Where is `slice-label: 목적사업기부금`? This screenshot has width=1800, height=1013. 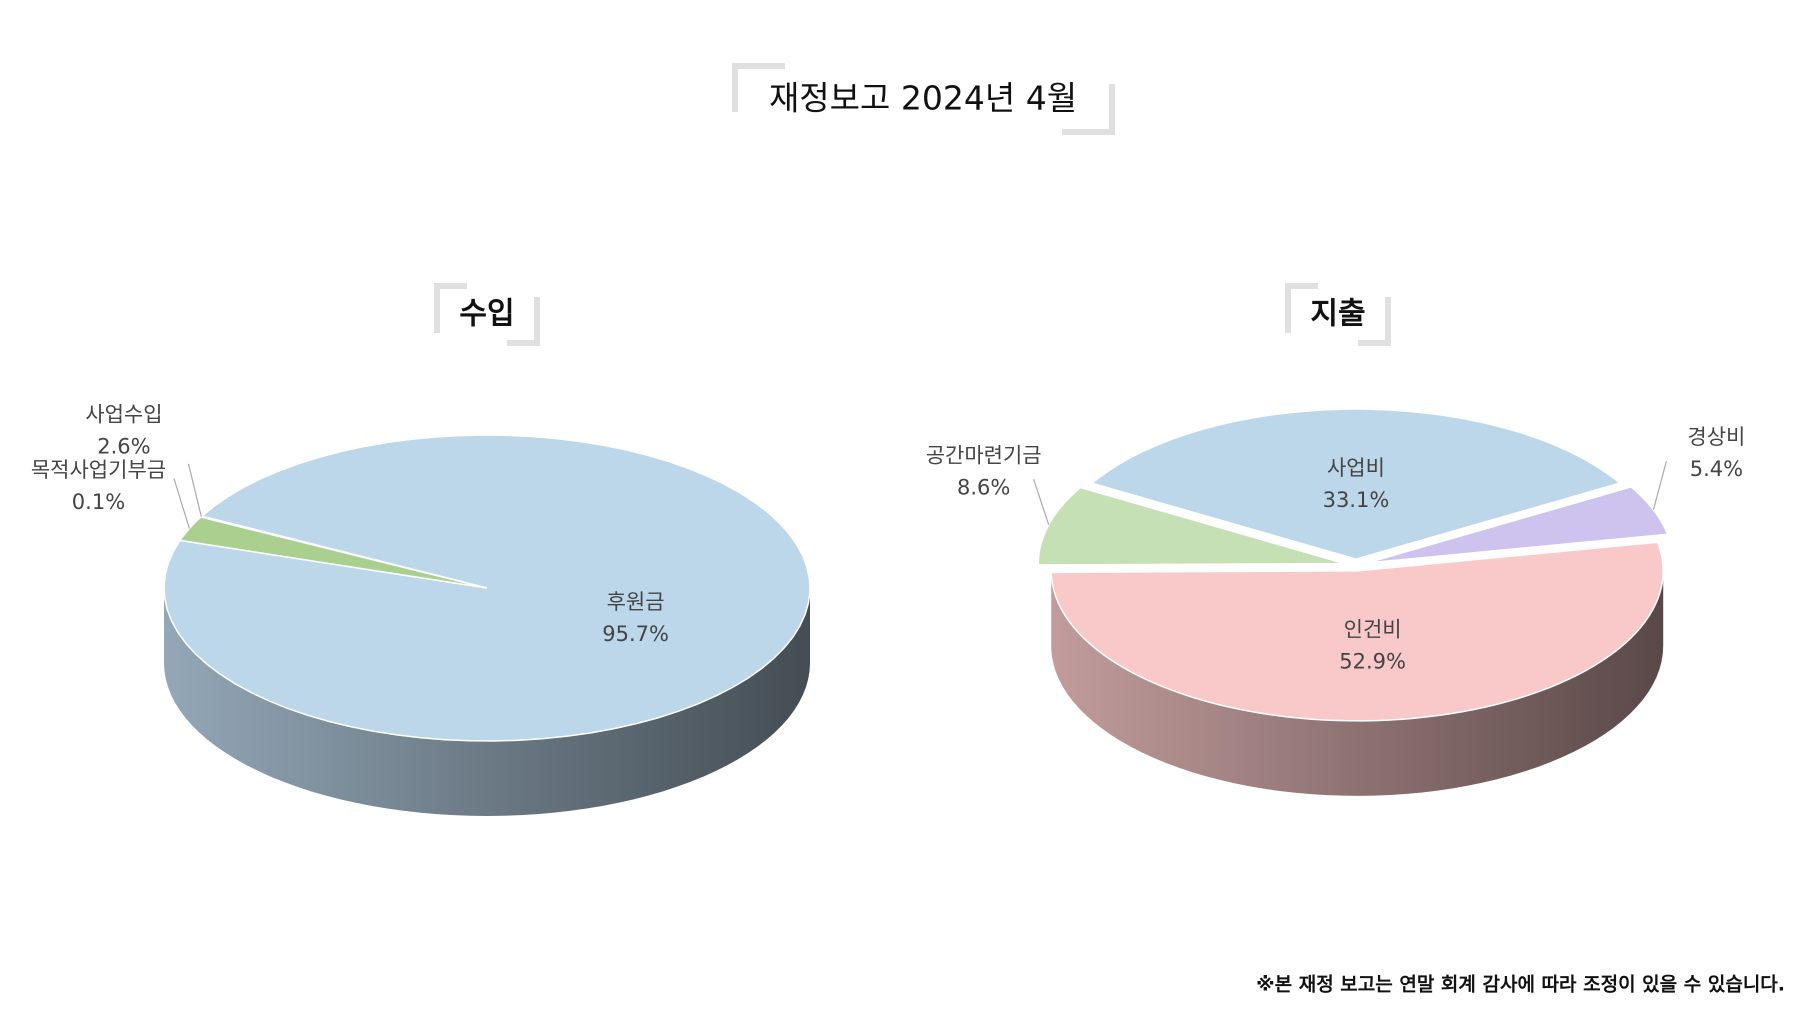
slice-label: 목적사업기부금 is located at coordinates (98, 470).